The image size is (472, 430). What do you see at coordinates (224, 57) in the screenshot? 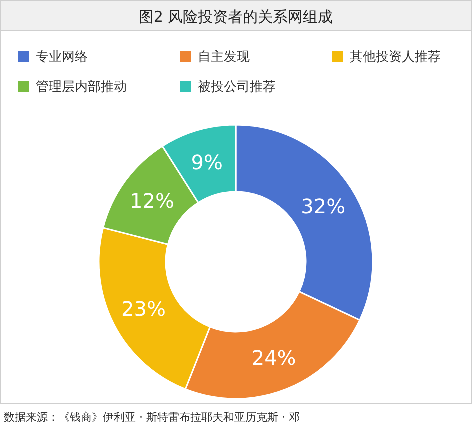
I see `legend-label: 自主发现` at bounding box center [224, 57].